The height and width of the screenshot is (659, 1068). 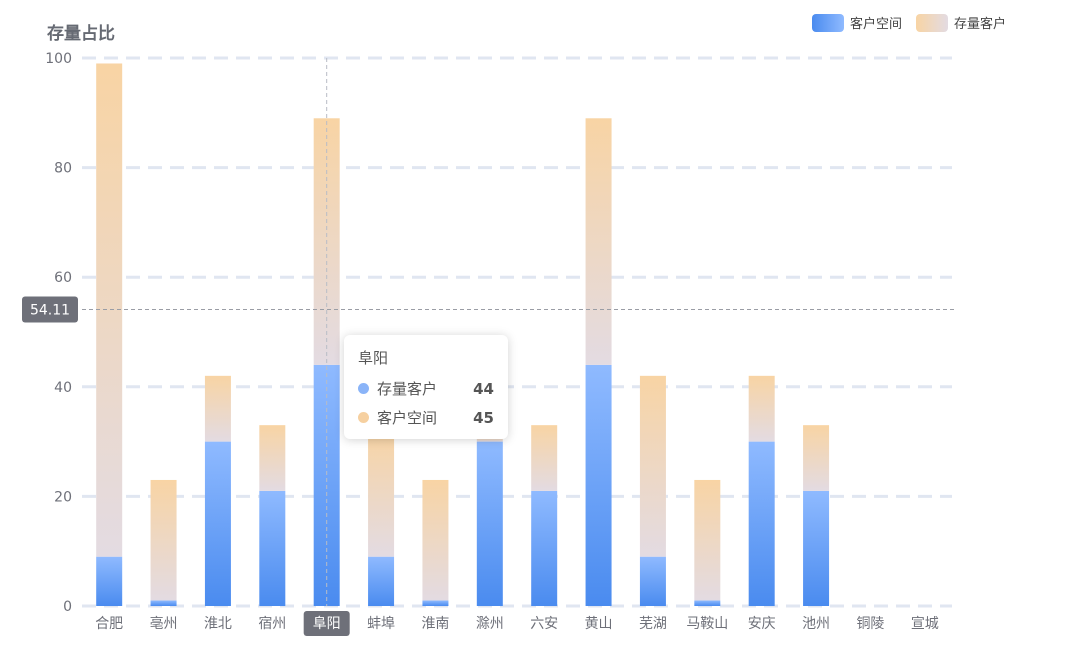 What do you see at coordinates (599, 623) in the screenshot?
I see `x-tick-label: 黄山` at bounding box center [599, 623].